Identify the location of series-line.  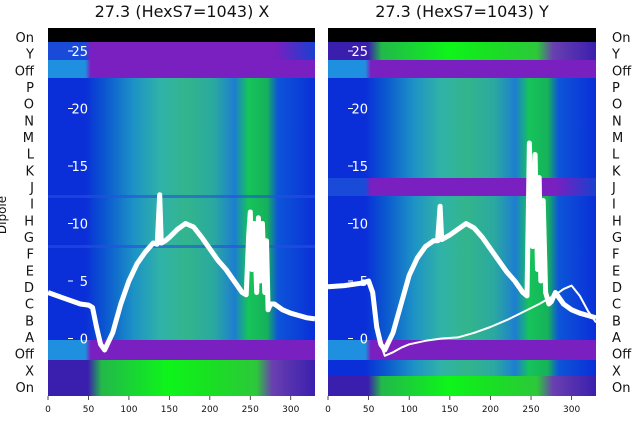
(486, 320).